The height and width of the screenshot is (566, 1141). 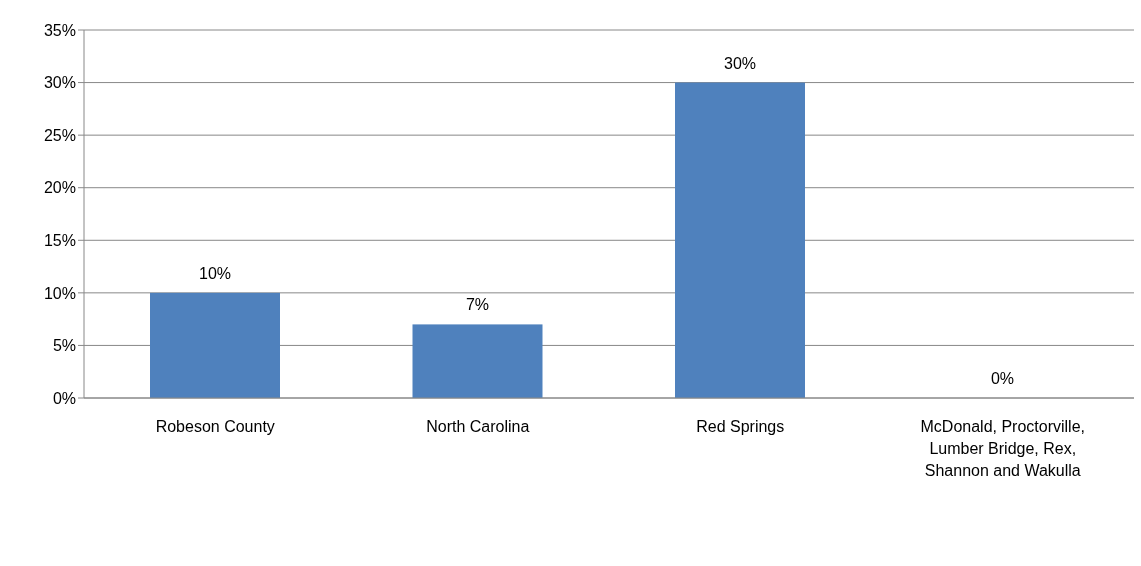 I want to click on data-label: 10%, so click(x=215, y=273).